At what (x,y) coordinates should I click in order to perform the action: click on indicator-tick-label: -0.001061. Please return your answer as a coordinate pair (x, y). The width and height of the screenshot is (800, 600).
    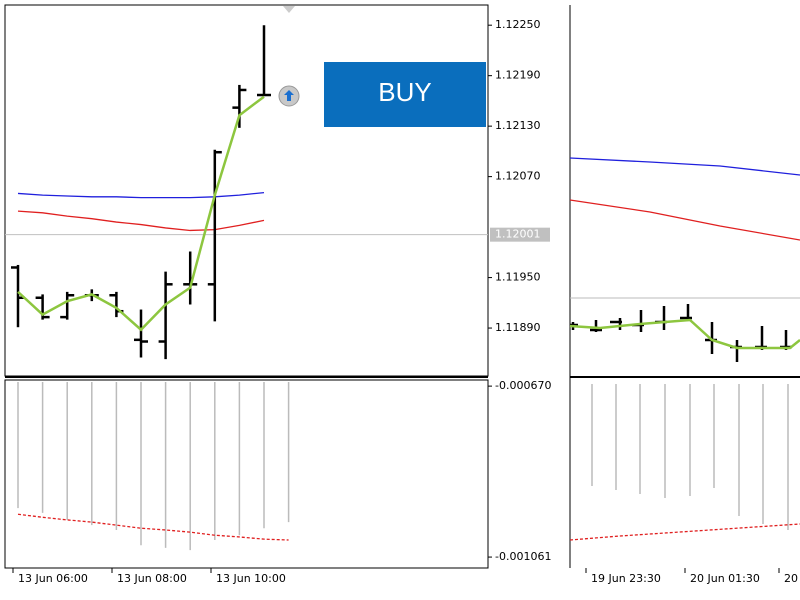
    Looking at the image, I should click on (523, 556).